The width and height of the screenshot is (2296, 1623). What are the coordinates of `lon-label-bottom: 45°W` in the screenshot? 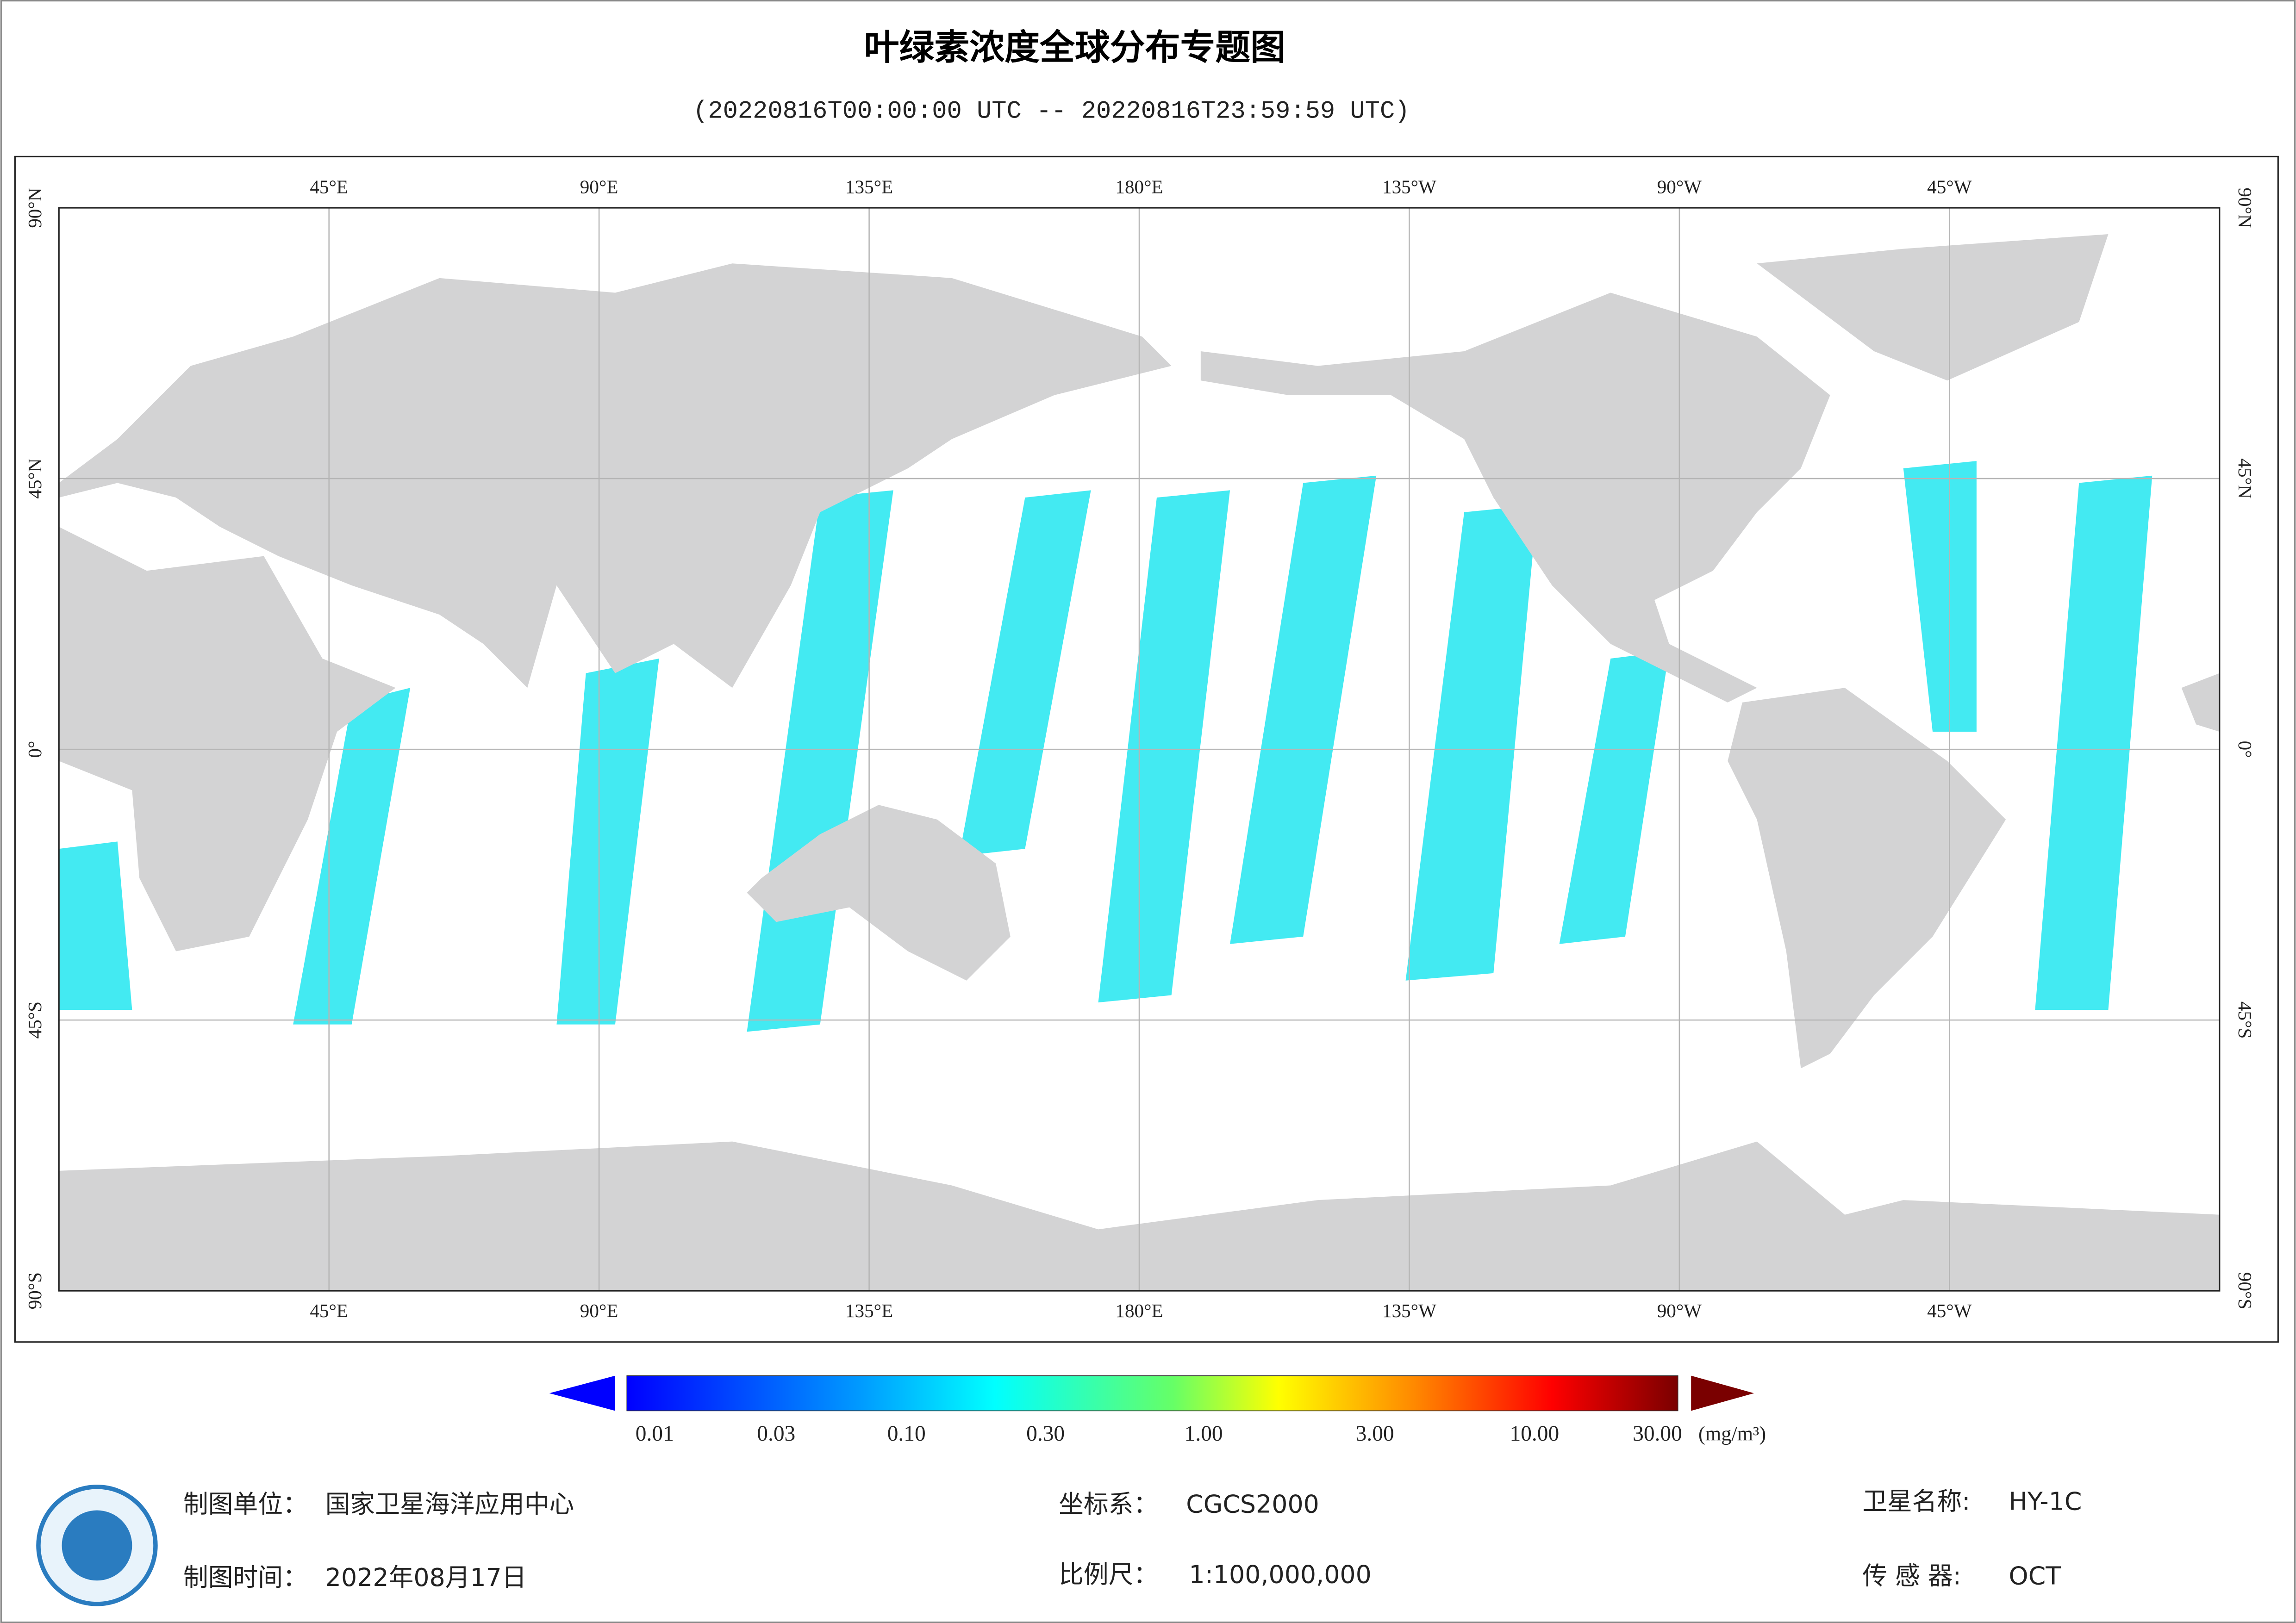 It's located at (1949, 1310).